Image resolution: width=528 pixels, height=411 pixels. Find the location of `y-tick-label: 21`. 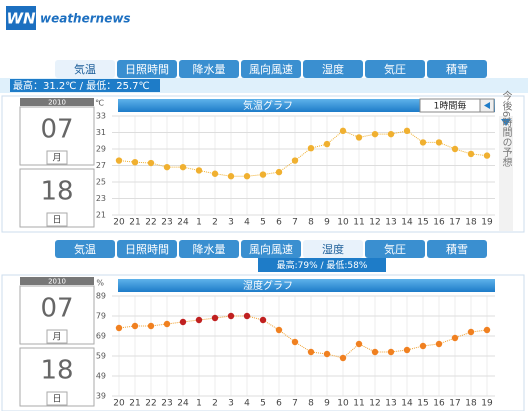

y-tick-label: 21 is located at coordinates (101, 215).